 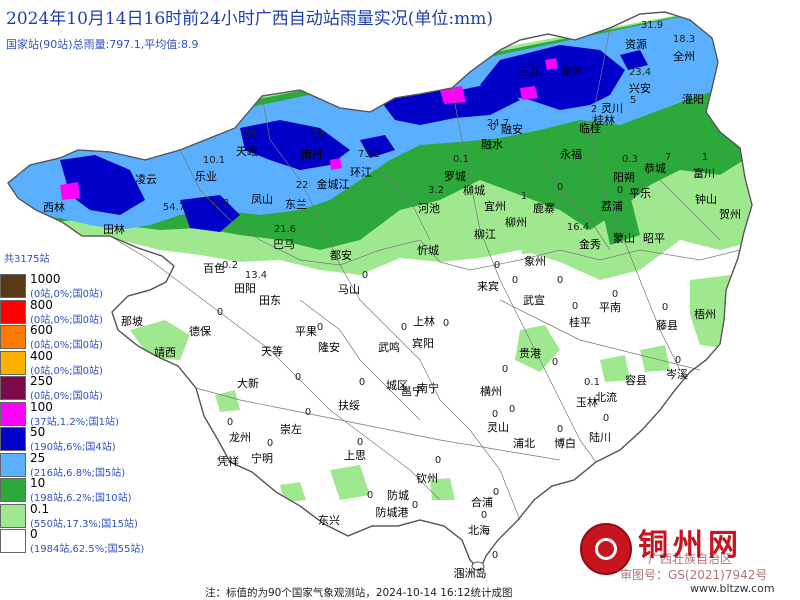 I want to click on city-label: 贵港, so click(x=530, y=353).